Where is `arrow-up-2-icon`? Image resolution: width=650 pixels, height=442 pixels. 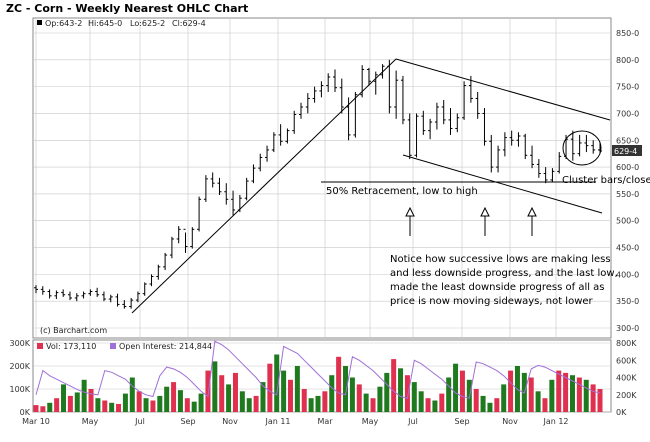 arrow-up-2-icon is located at coordinates (485, 221).